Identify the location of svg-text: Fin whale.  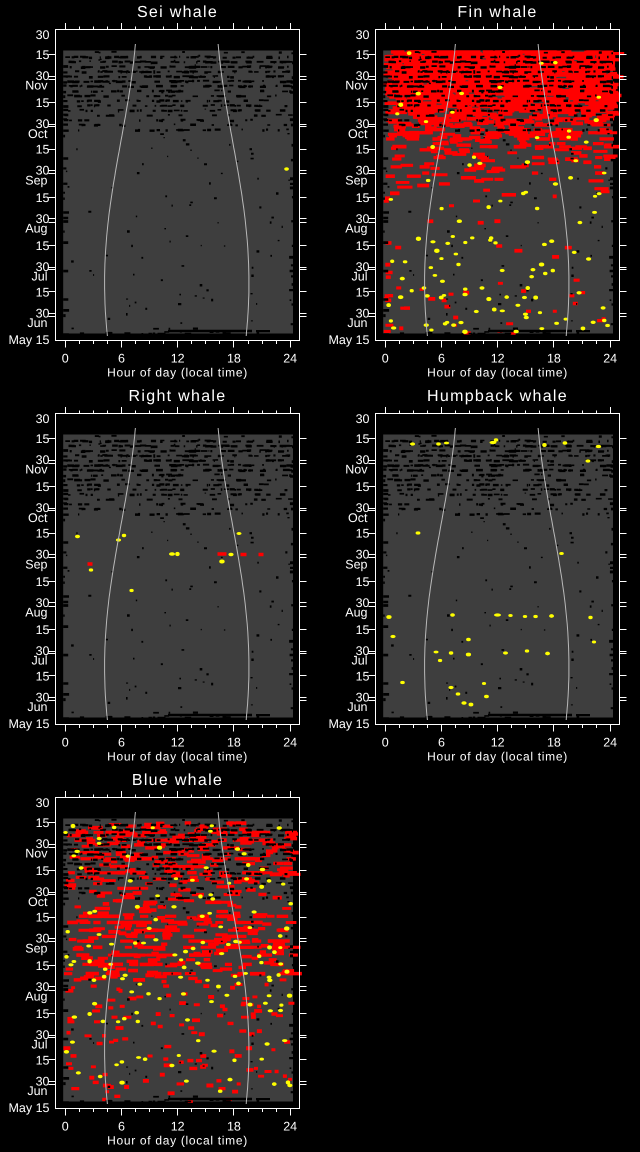
(497, 12).